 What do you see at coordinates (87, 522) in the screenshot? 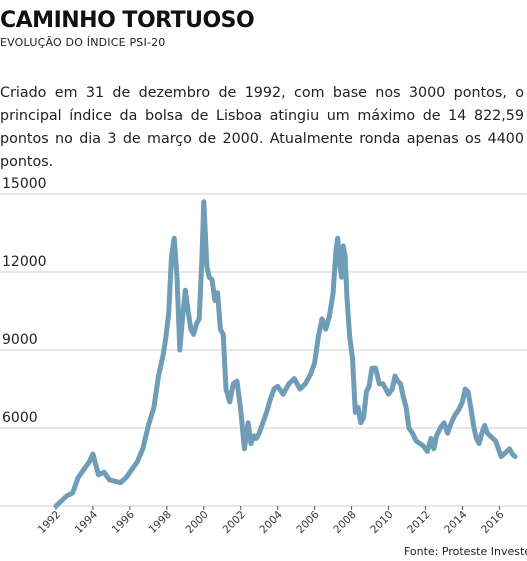
I see `x-tick-label: 1994` at bounding box center [87, 522].